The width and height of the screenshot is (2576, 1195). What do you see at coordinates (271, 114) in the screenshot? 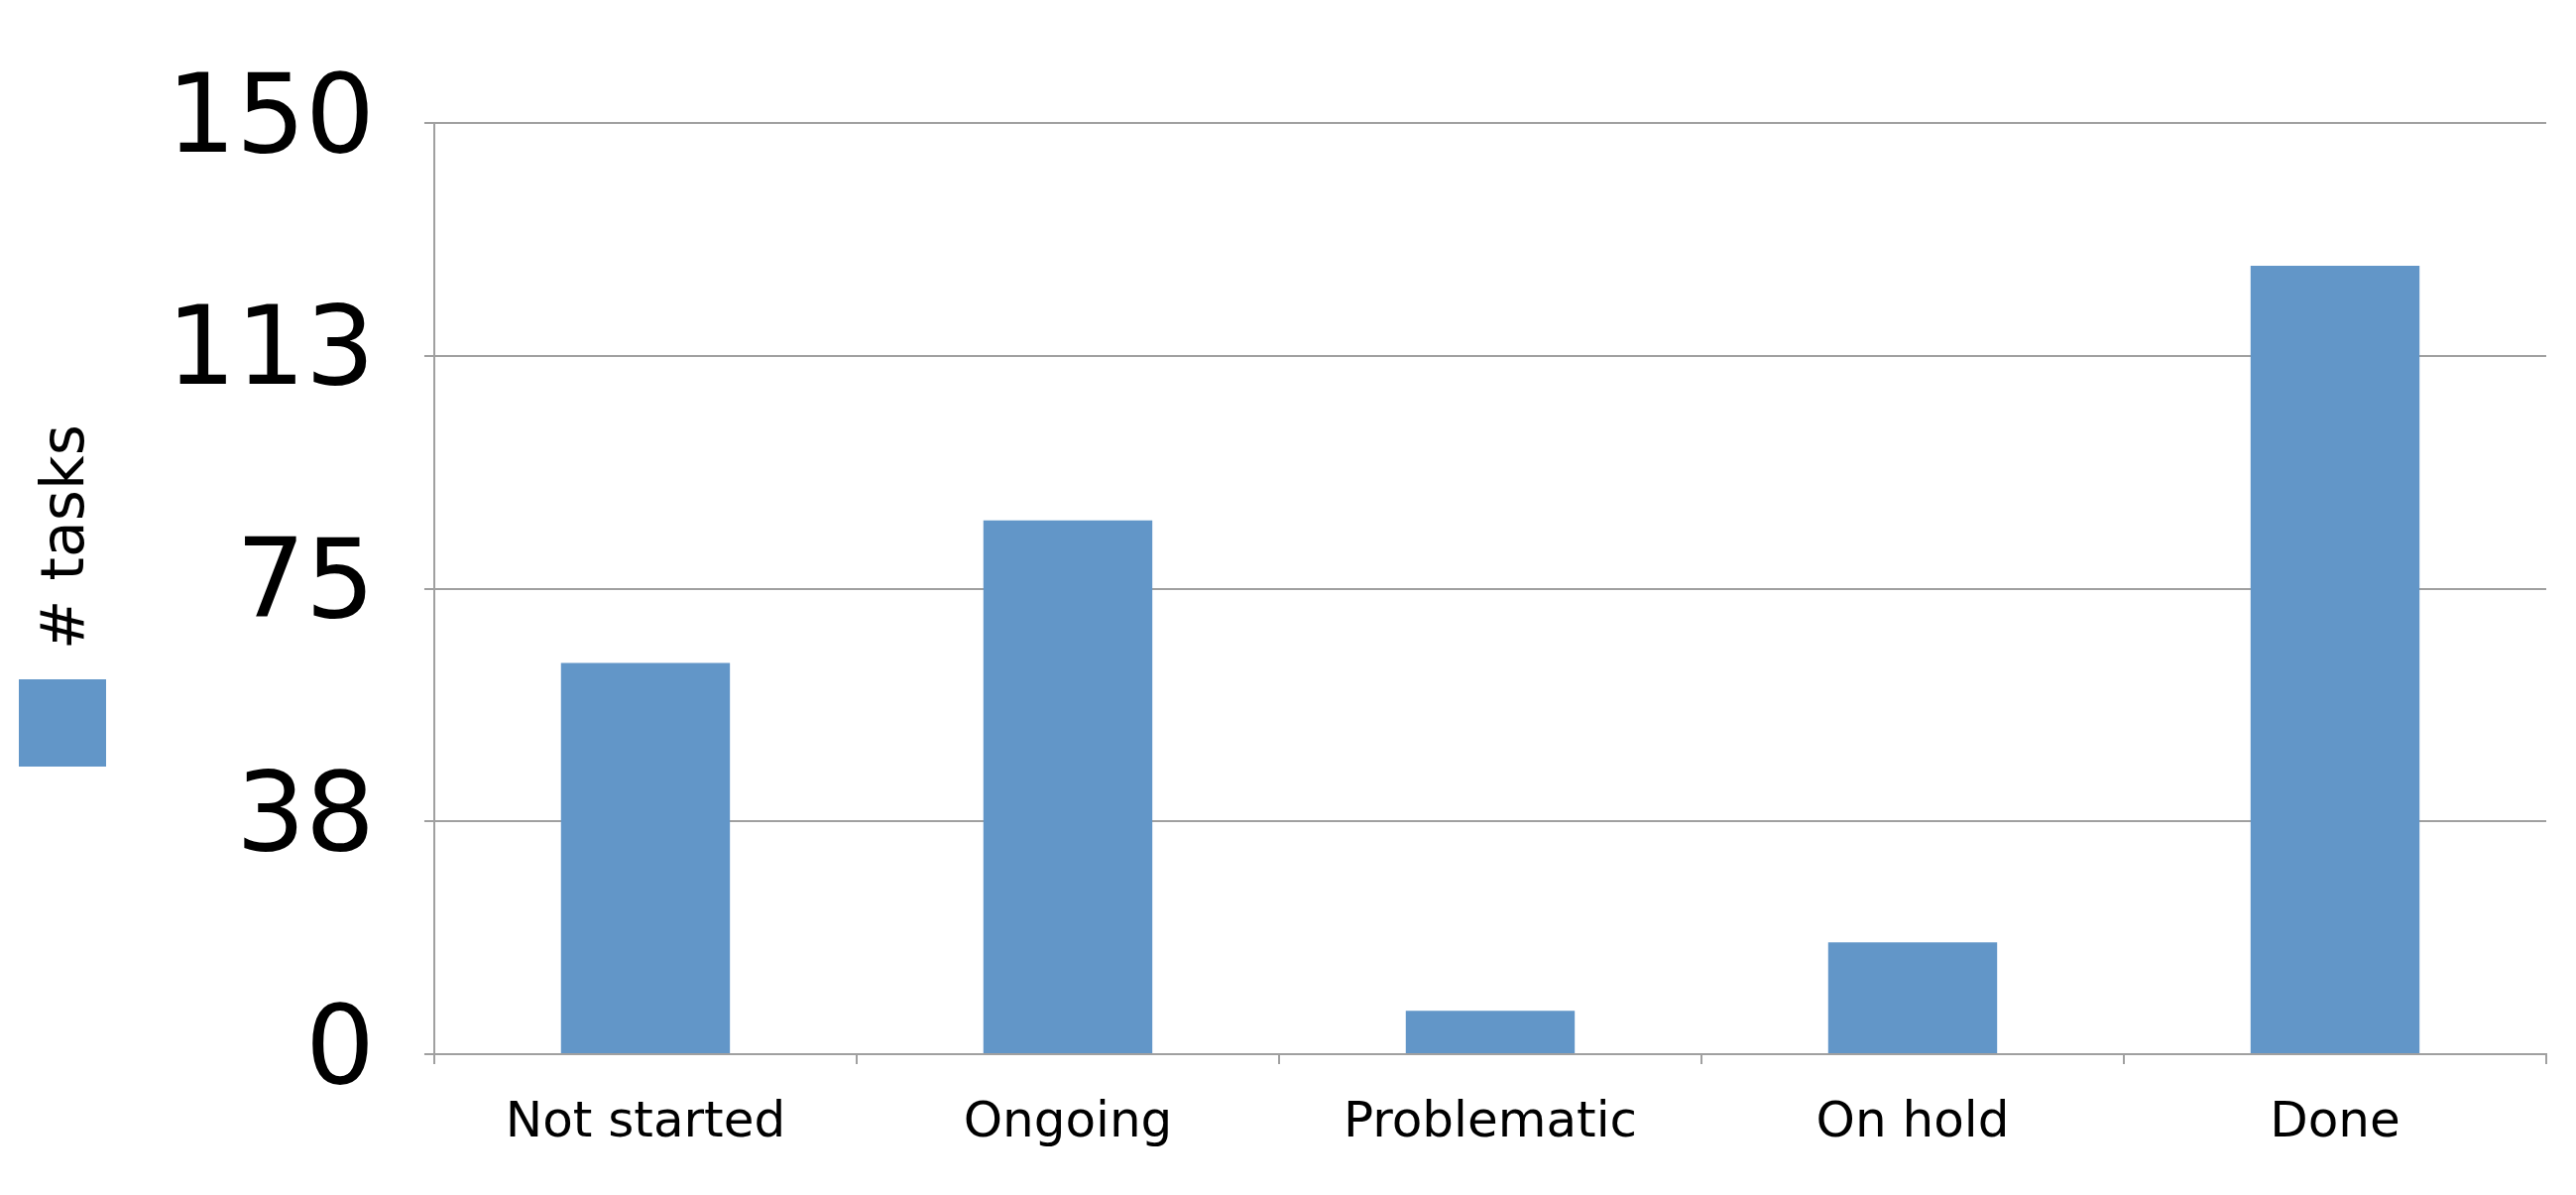
I see `y-tick-label: 150` at bounding box center [271, 114].